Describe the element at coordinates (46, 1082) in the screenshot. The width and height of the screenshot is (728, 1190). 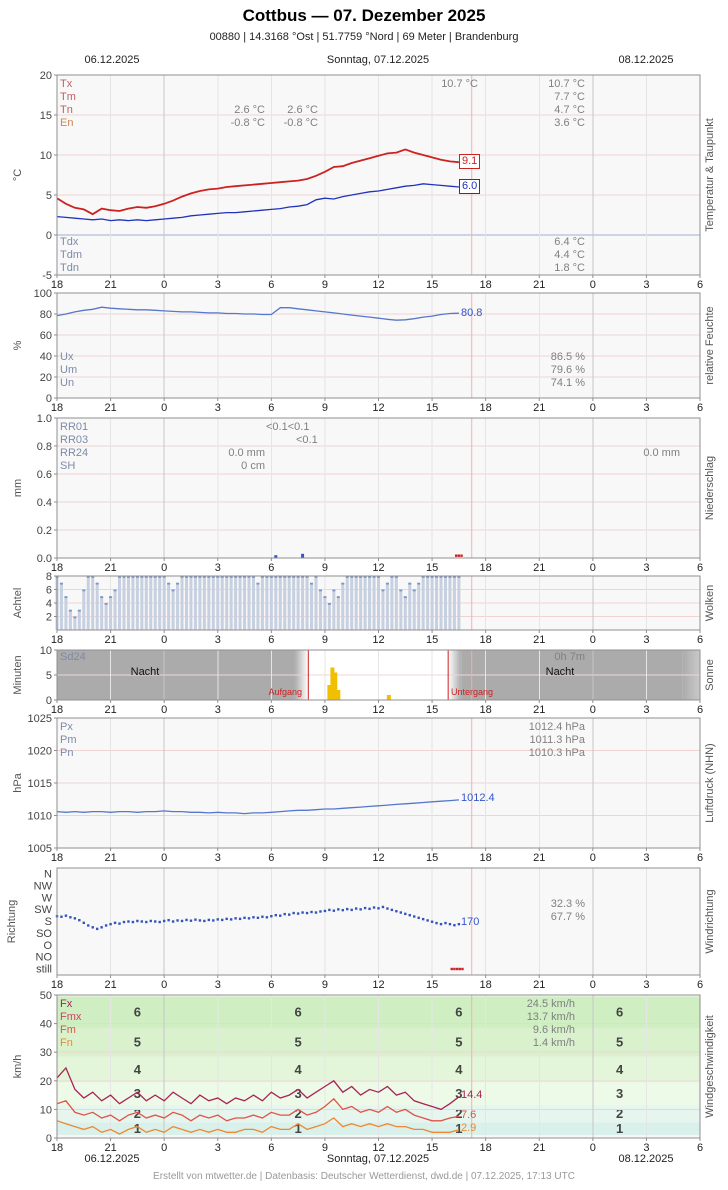
I see `axis-tick-label: 20` at that location.